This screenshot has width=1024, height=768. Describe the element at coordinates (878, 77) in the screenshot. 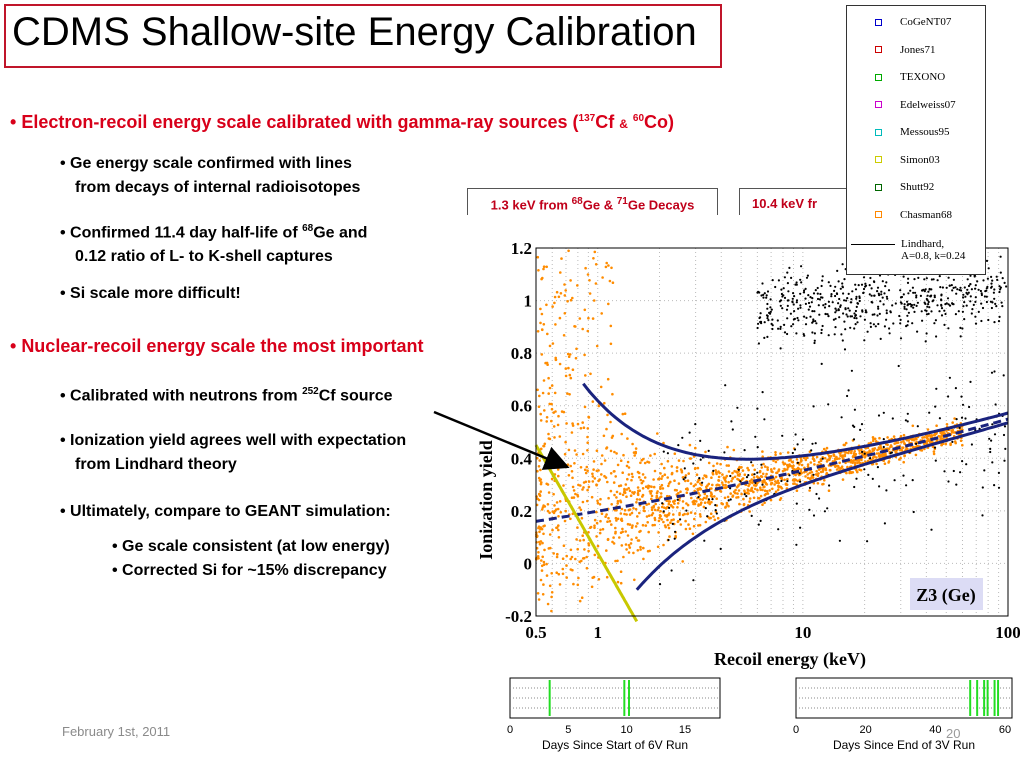

I see `legend-marker-icon` at that location.